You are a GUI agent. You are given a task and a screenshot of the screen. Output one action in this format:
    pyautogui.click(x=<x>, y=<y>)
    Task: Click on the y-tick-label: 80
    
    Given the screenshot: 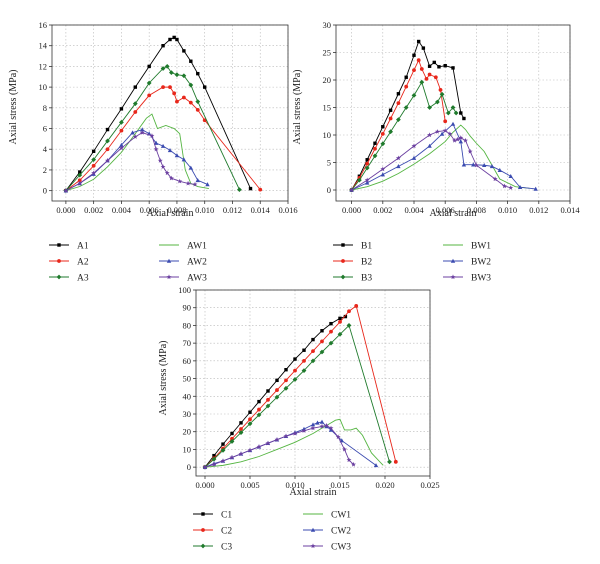 What is the action you would take?
    pyautogui.click(x=187, y=325)
    